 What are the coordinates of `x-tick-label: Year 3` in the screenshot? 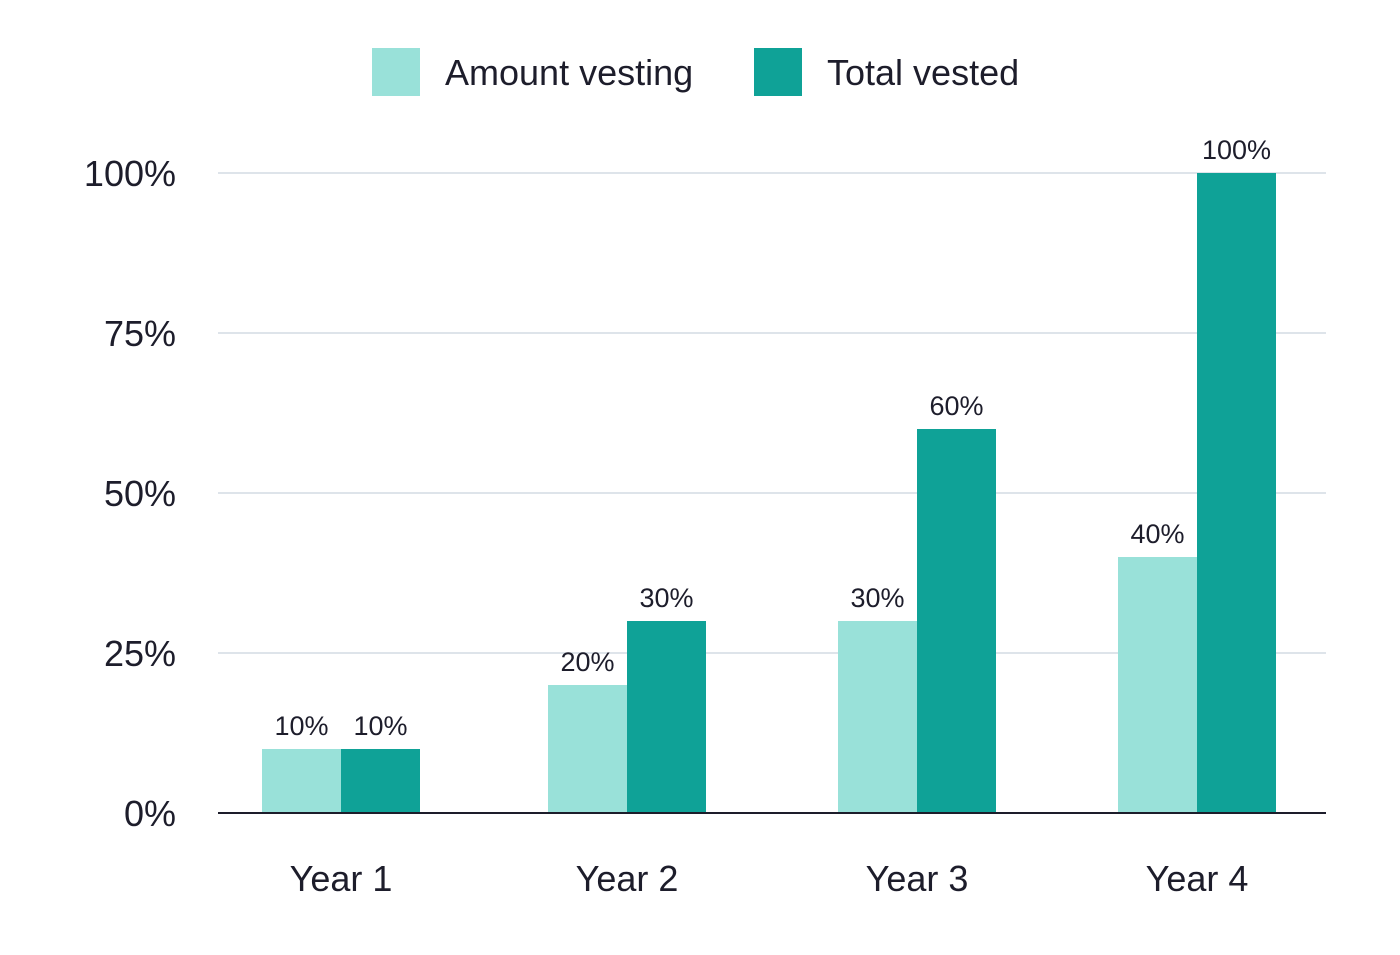 It's located at (917, 878).